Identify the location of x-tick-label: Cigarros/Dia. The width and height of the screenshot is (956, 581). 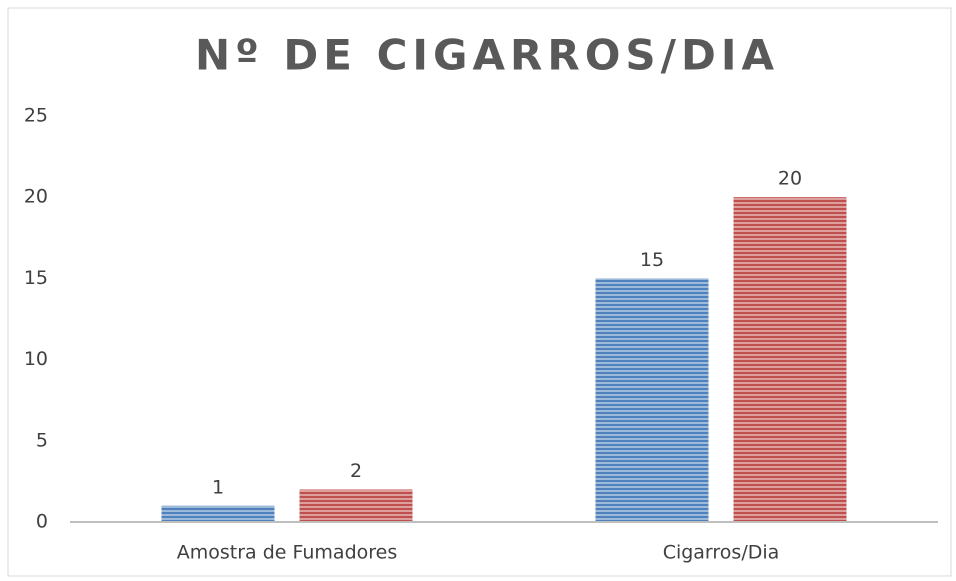
(721, 553).